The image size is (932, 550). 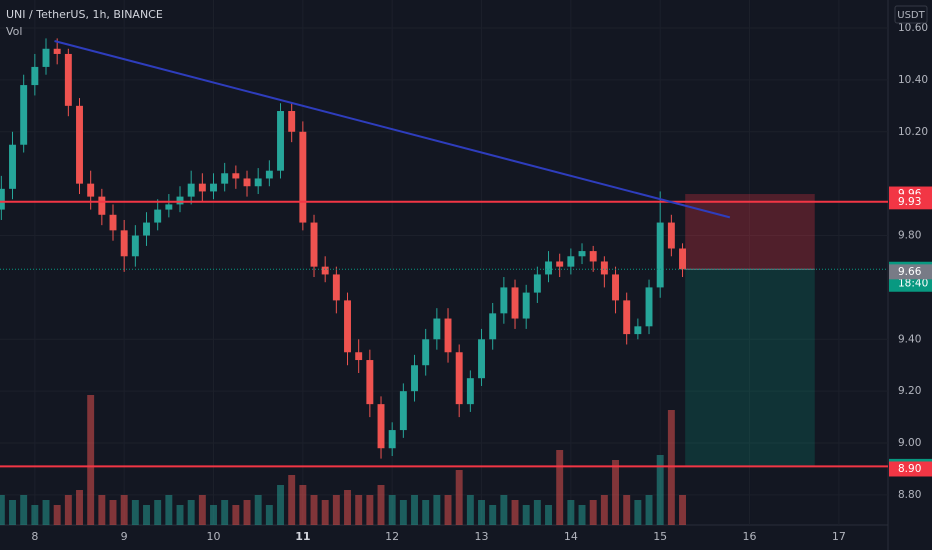 What do you see at coordinates (839, 536) in the screenshot?
I see `x-tick-label: 17` at bounding box center [839, 536].